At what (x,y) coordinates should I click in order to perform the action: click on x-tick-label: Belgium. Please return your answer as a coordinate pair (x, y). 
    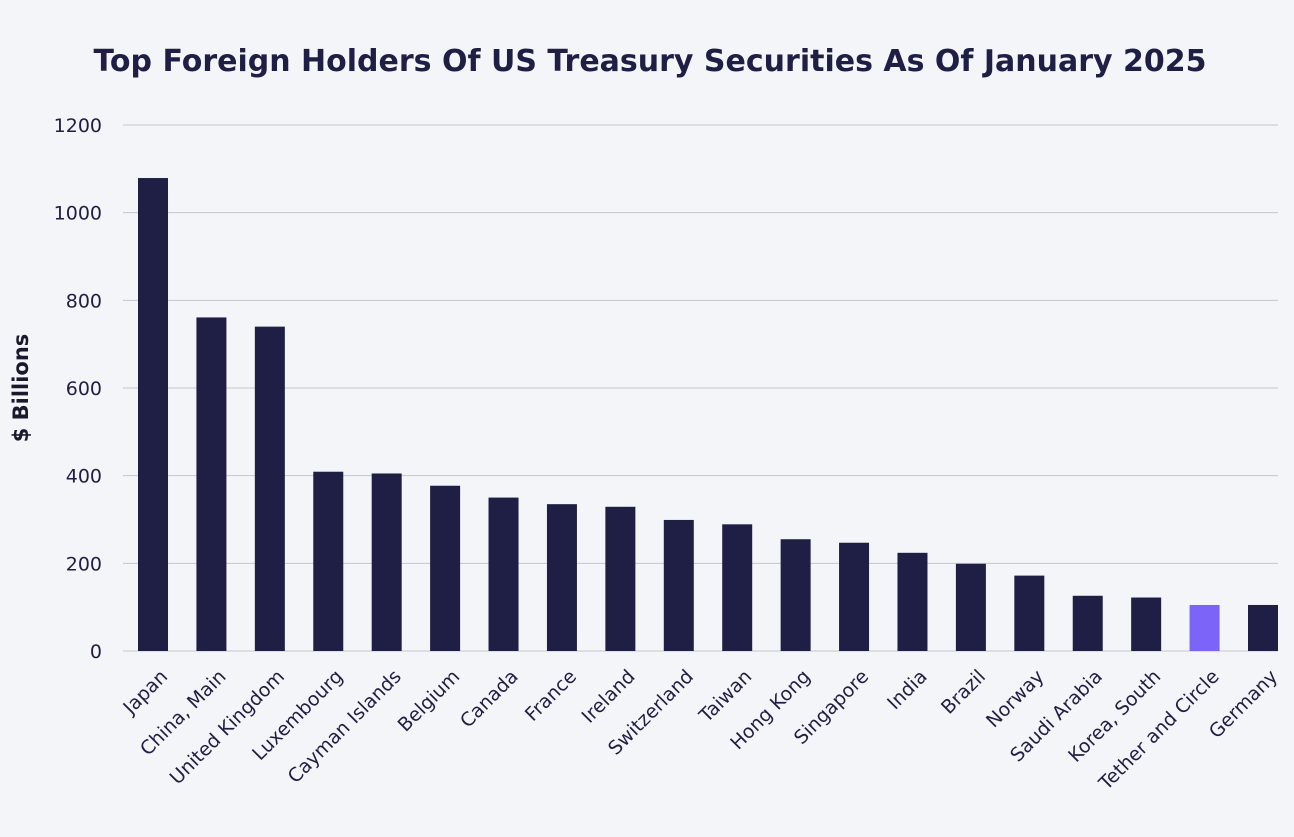
    Looking at the image, I should click on (429, 701).